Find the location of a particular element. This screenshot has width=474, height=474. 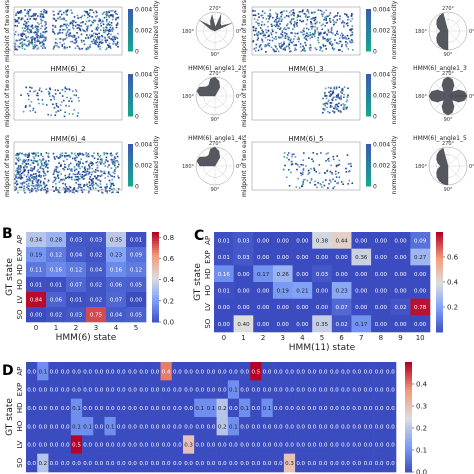

cell-value-label: 0.00 is located at coordinates (263, 292).